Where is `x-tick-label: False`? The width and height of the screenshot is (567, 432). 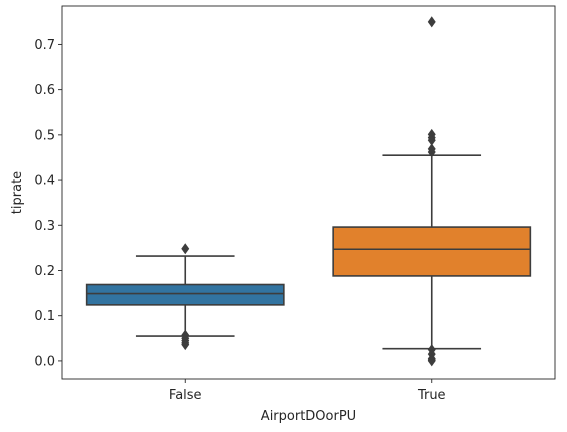 x-tick-label: False is located at coordinates (185, 395).